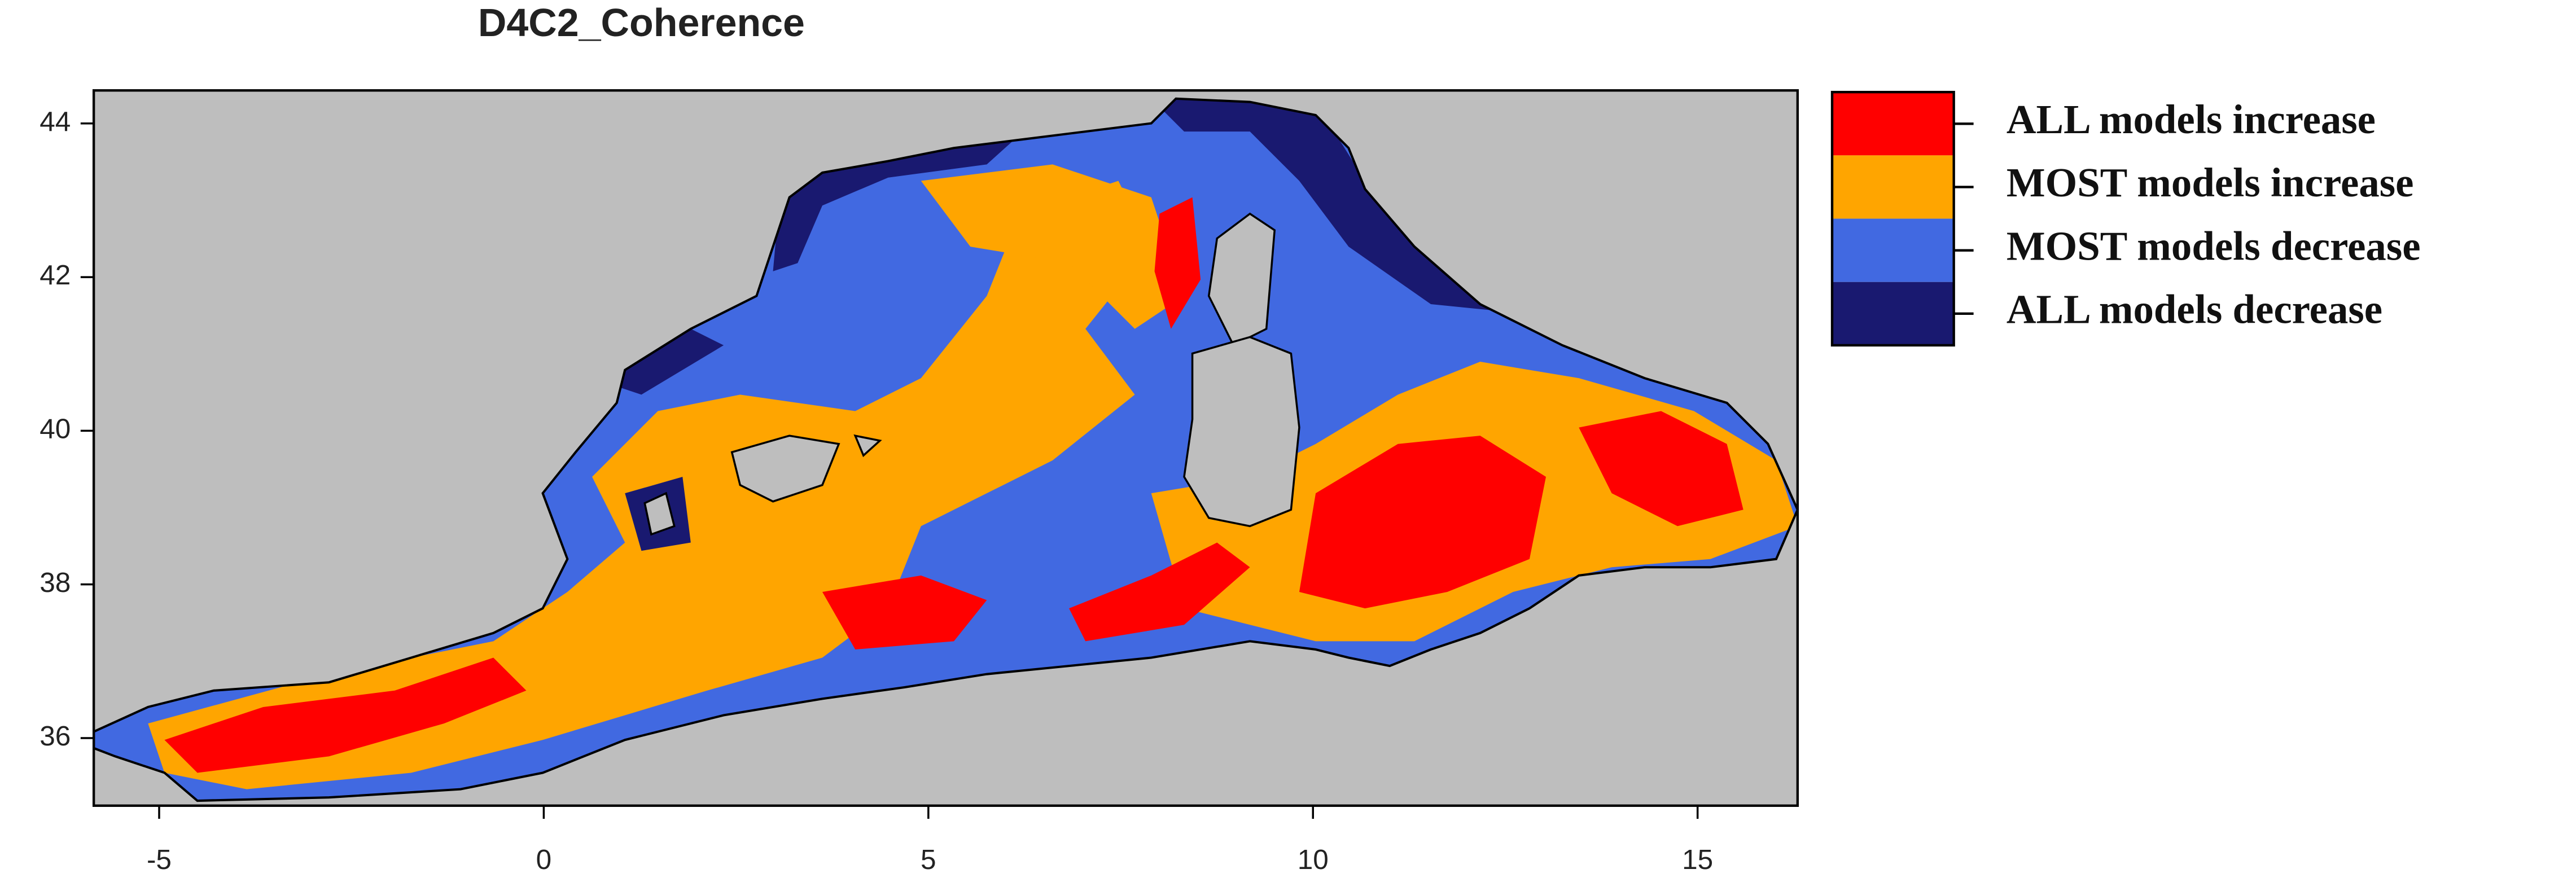  I want to click on legend-label: MOST models increase, so click(2210, 182).